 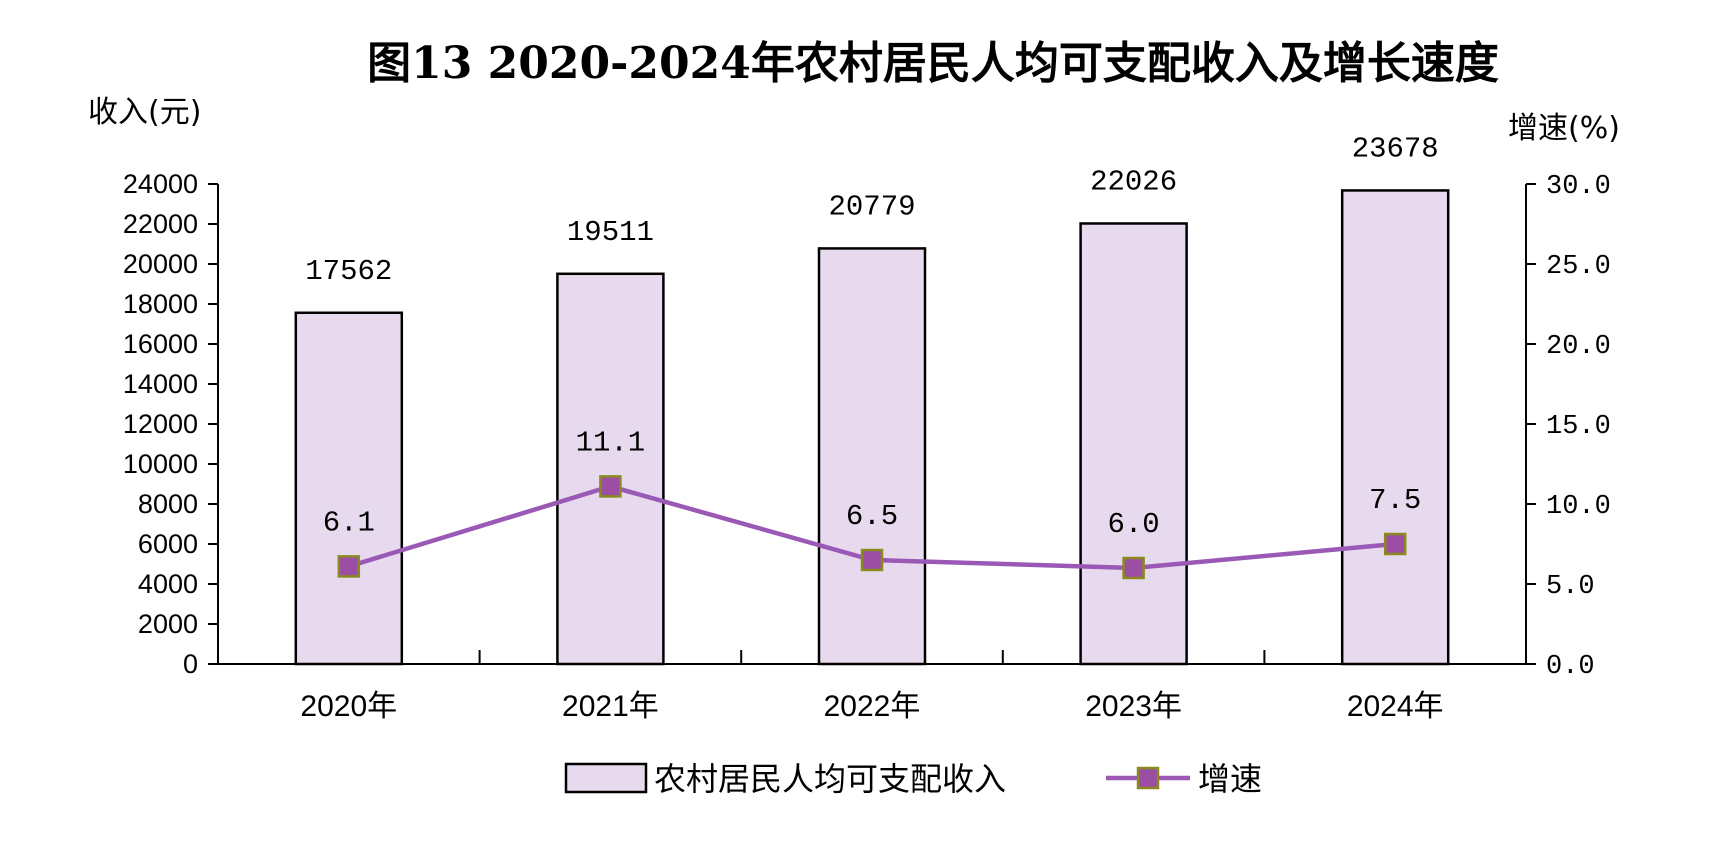 I want to click on growth-rate-value-label: 6.0, so click(x=1133, y=524).